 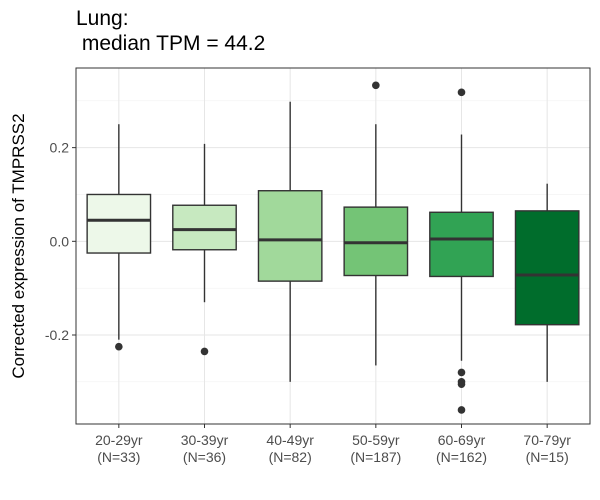 What do you see at coordinates (118, 457) in the screenshot?
I see `x-tick-n-label: (N=33)` at bounding box center [118, 457].